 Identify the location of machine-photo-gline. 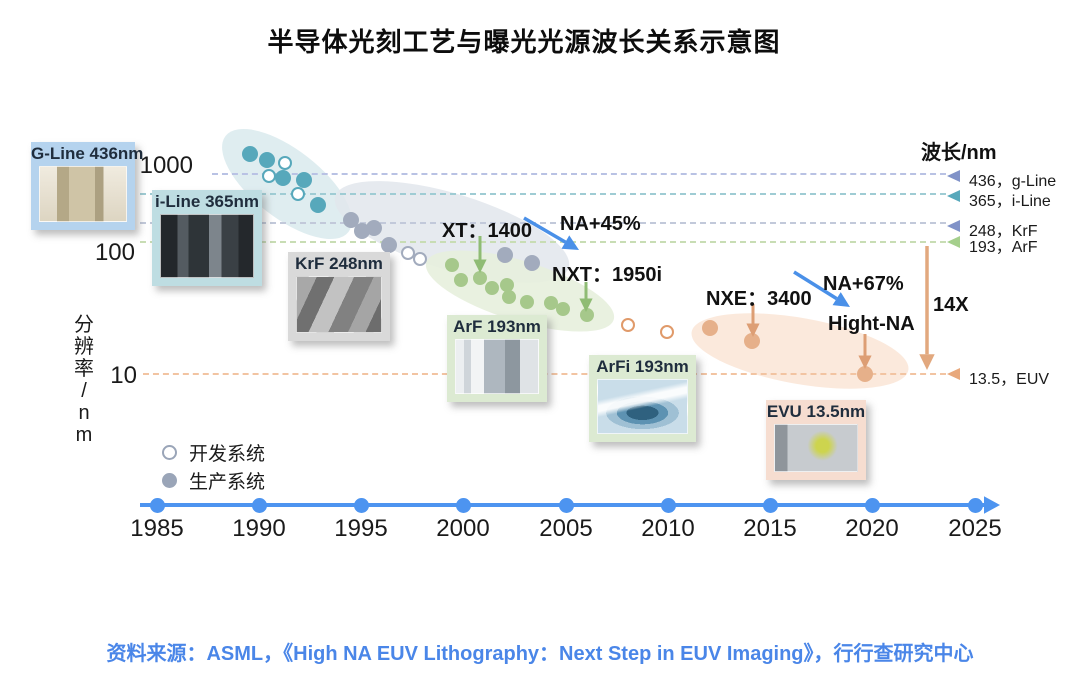
(83, 194).